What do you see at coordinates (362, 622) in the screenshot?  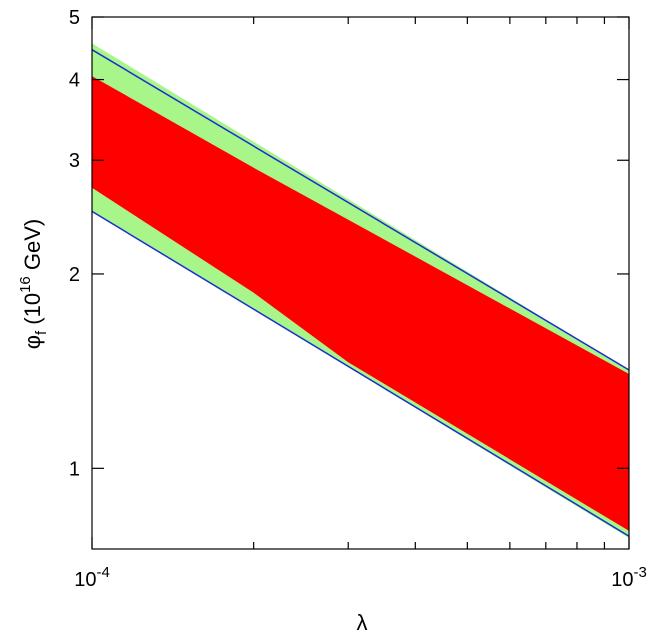 I see `x-axis-label: λ` at bounding box center [362, 622].